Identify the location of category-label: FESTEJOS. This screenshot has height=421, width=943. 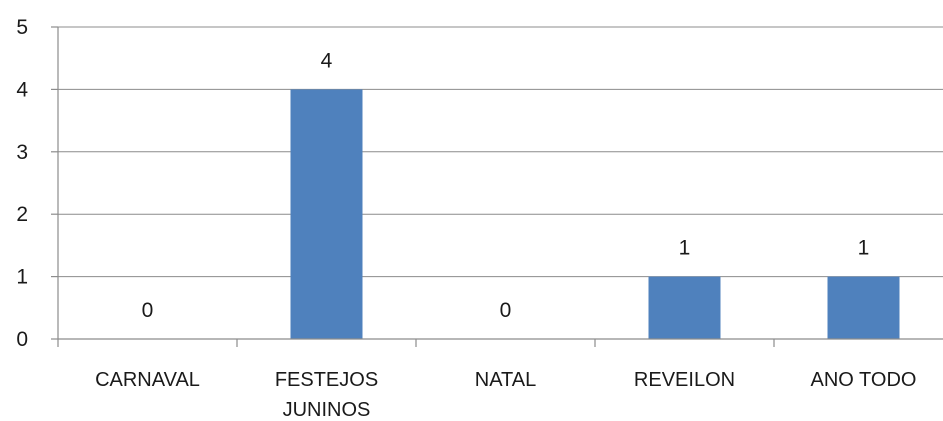
(326, 380).